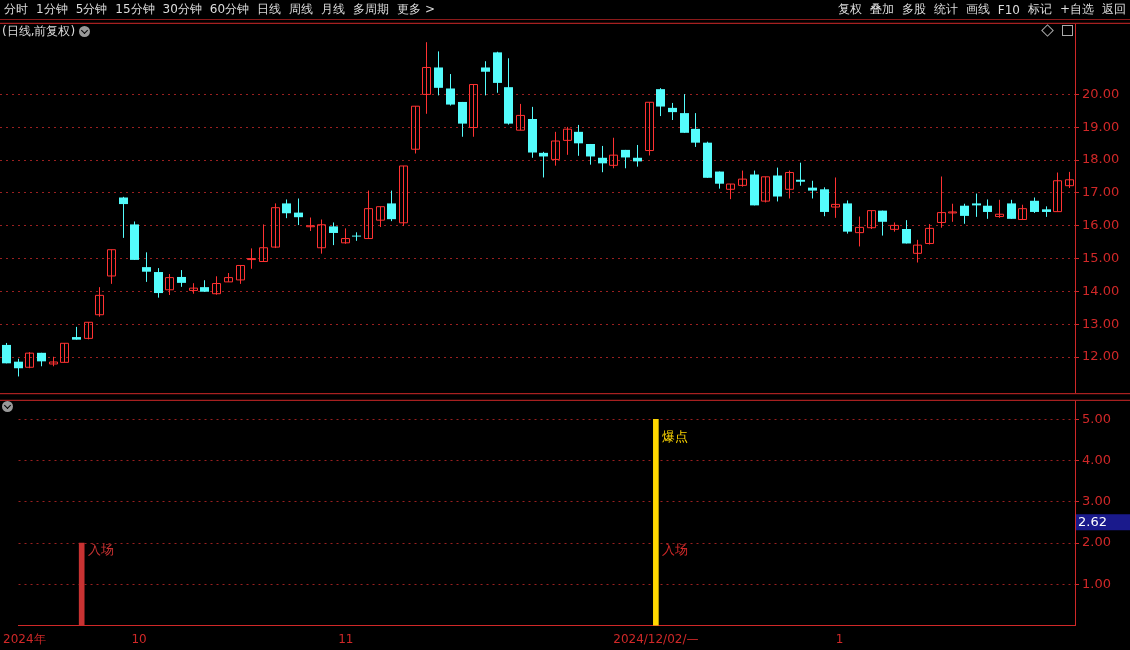 This screenshot has width=1130, height=650. I want to click on x-tick-label: 1, so click(839, 638).